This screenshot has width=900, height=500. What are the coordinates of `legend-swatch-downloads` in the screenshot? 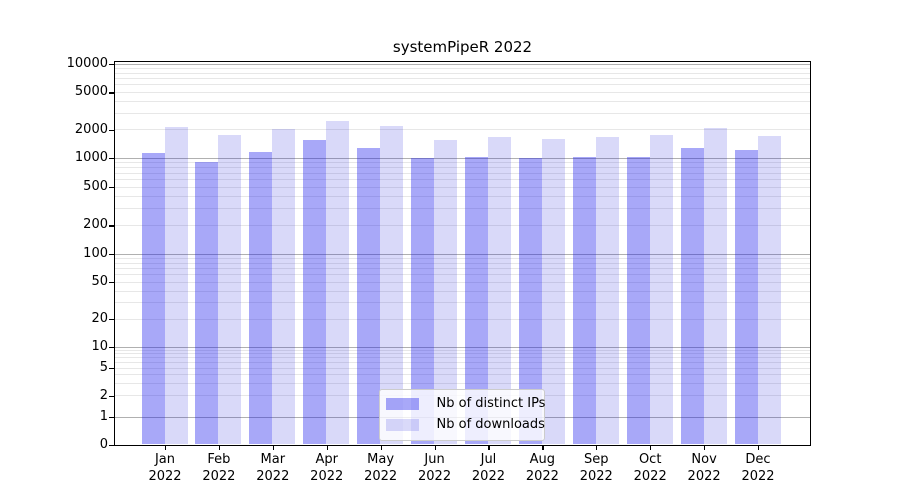 It's located at (402, 424).